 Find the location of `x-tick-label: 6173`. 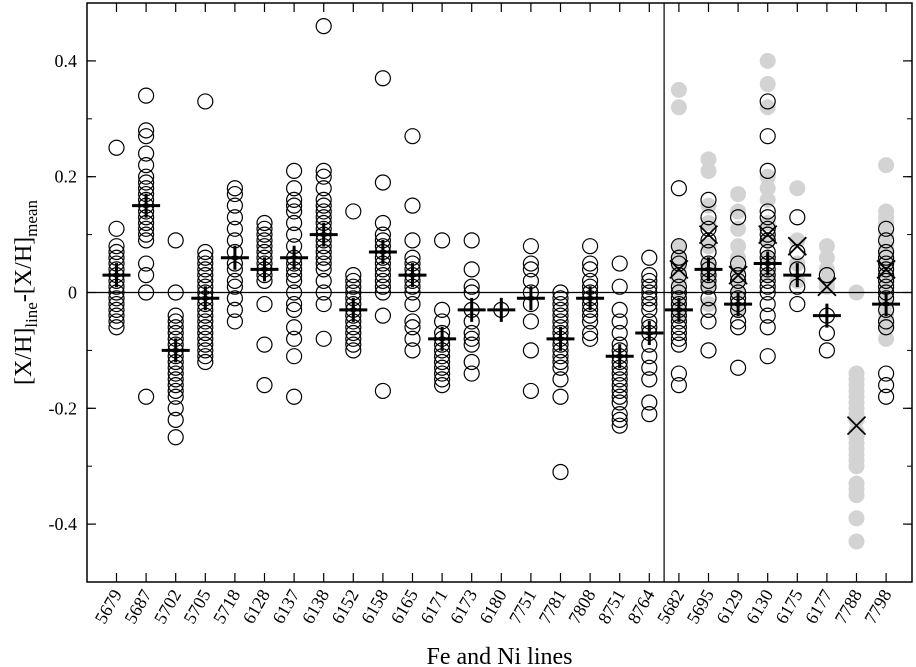

x-tick-label: 6173 is located at coordinates (463, 606).